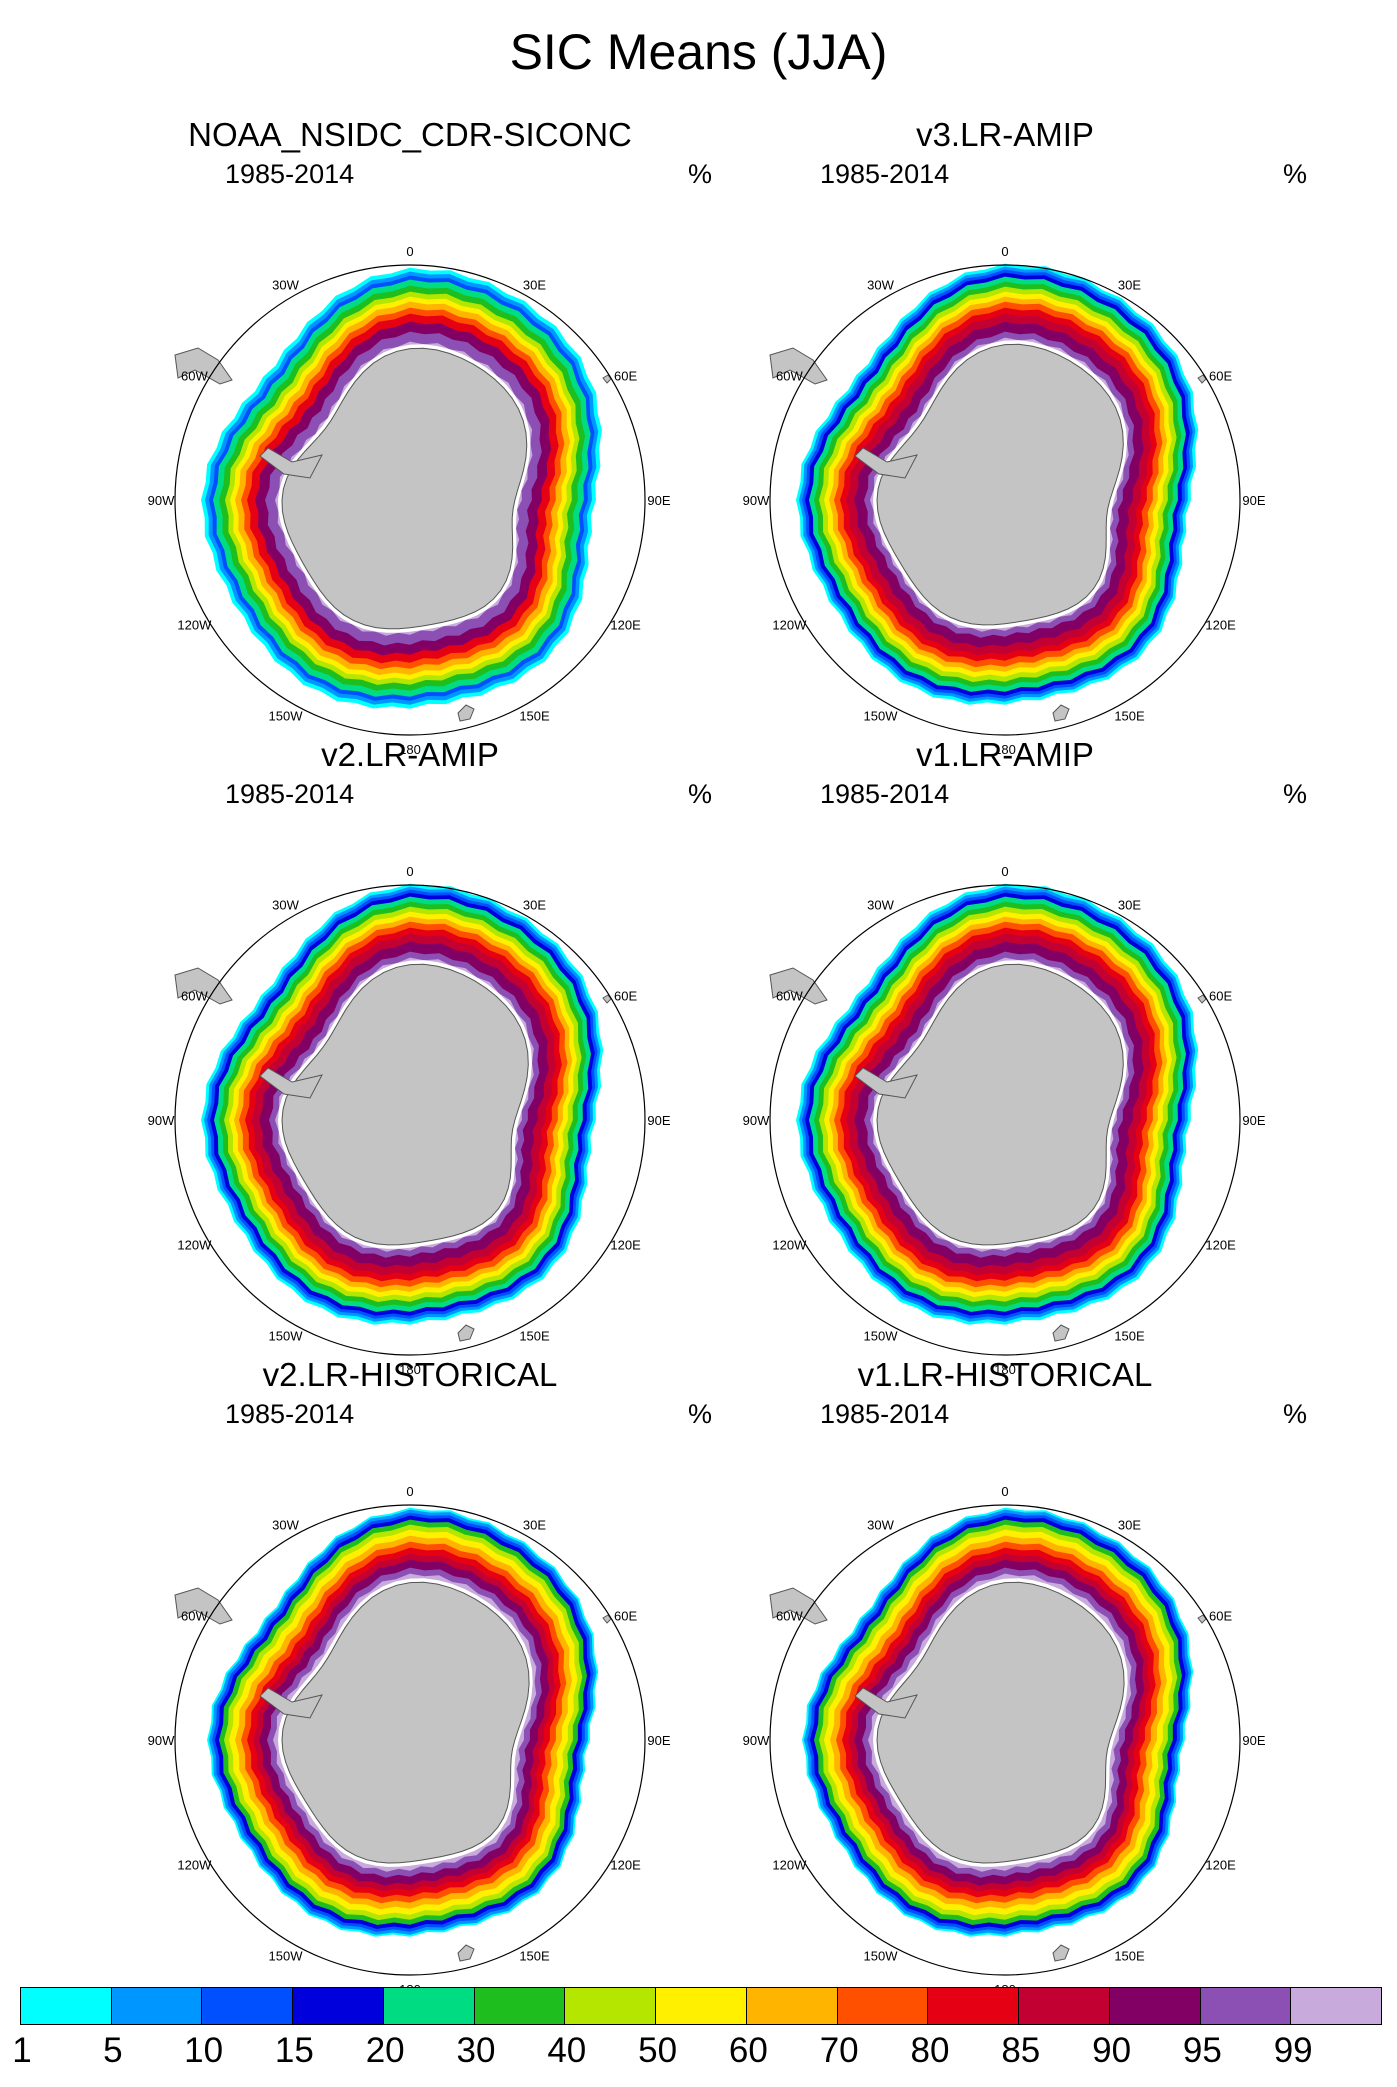  I want to click on colorbar-label: 99, so click(1293, 2050).